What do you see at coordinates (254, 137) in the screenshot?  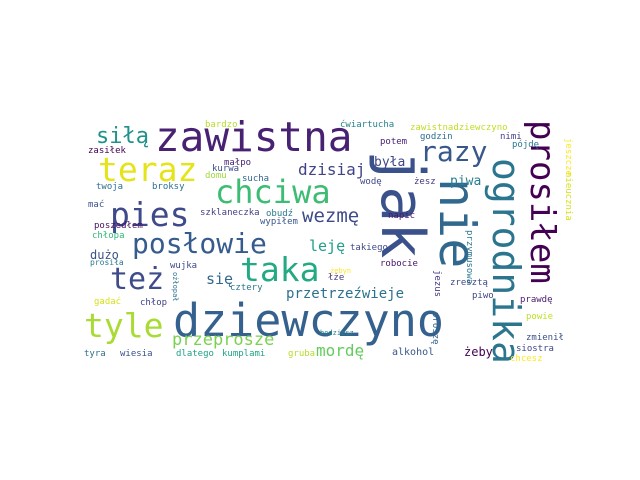 I see `word: zawistna` at bounding box center [254, 137].